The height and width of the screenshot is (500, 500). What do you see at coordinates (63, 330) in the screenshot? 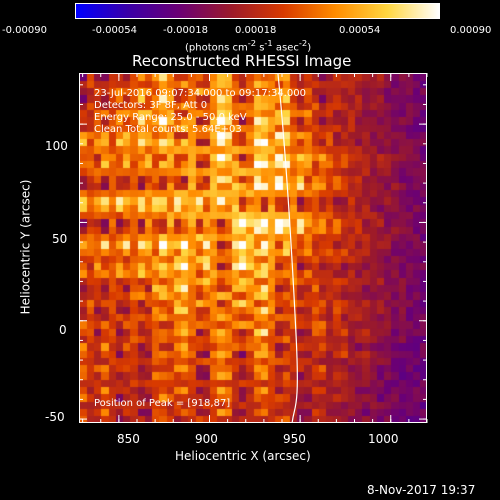
I see `y-tick-label: 0` at bounding box center [63, 330].